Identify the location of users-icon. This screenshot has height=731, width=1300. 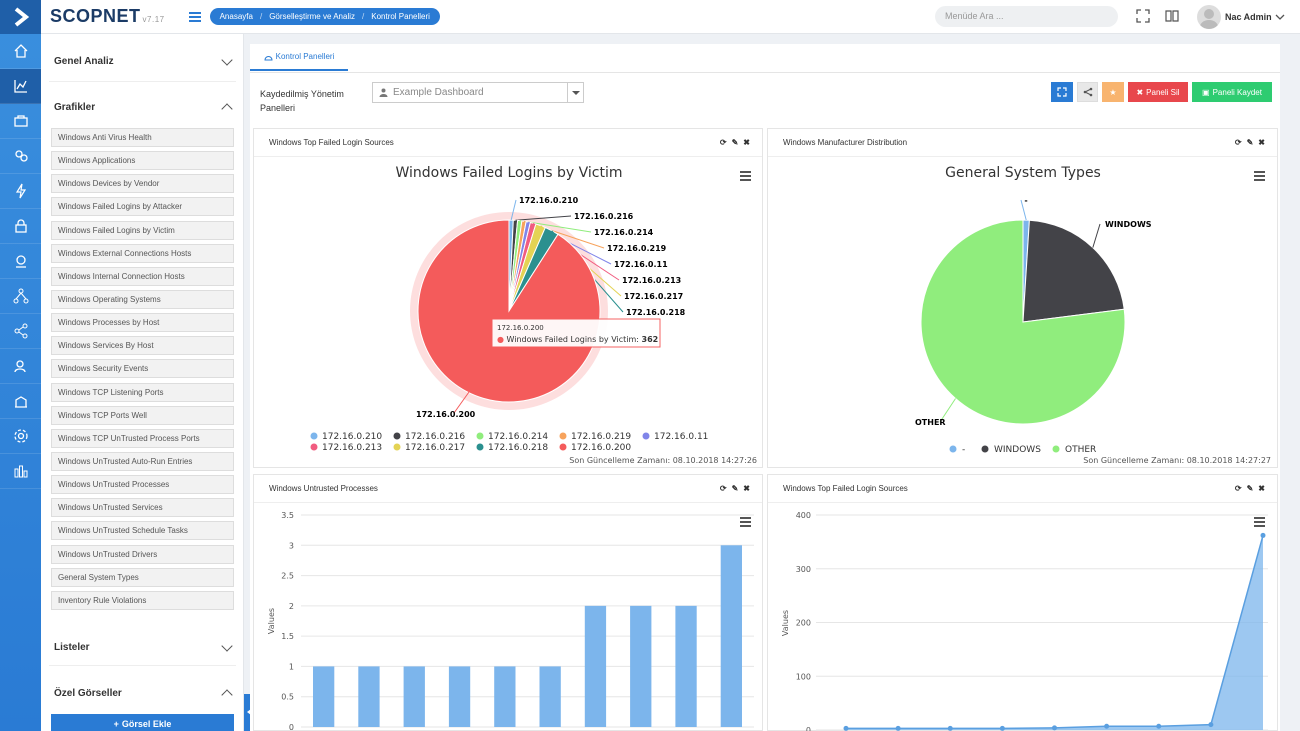
(20, 156).